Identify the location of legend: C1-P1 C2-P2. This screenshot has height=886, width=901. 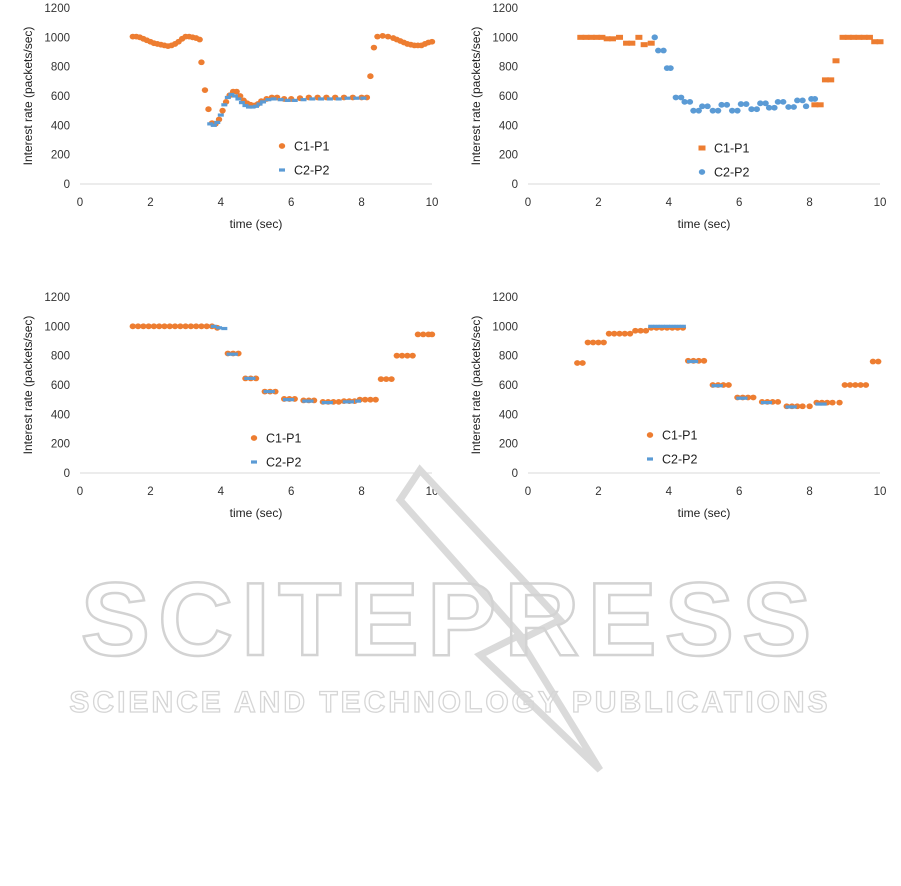
(275, 451).